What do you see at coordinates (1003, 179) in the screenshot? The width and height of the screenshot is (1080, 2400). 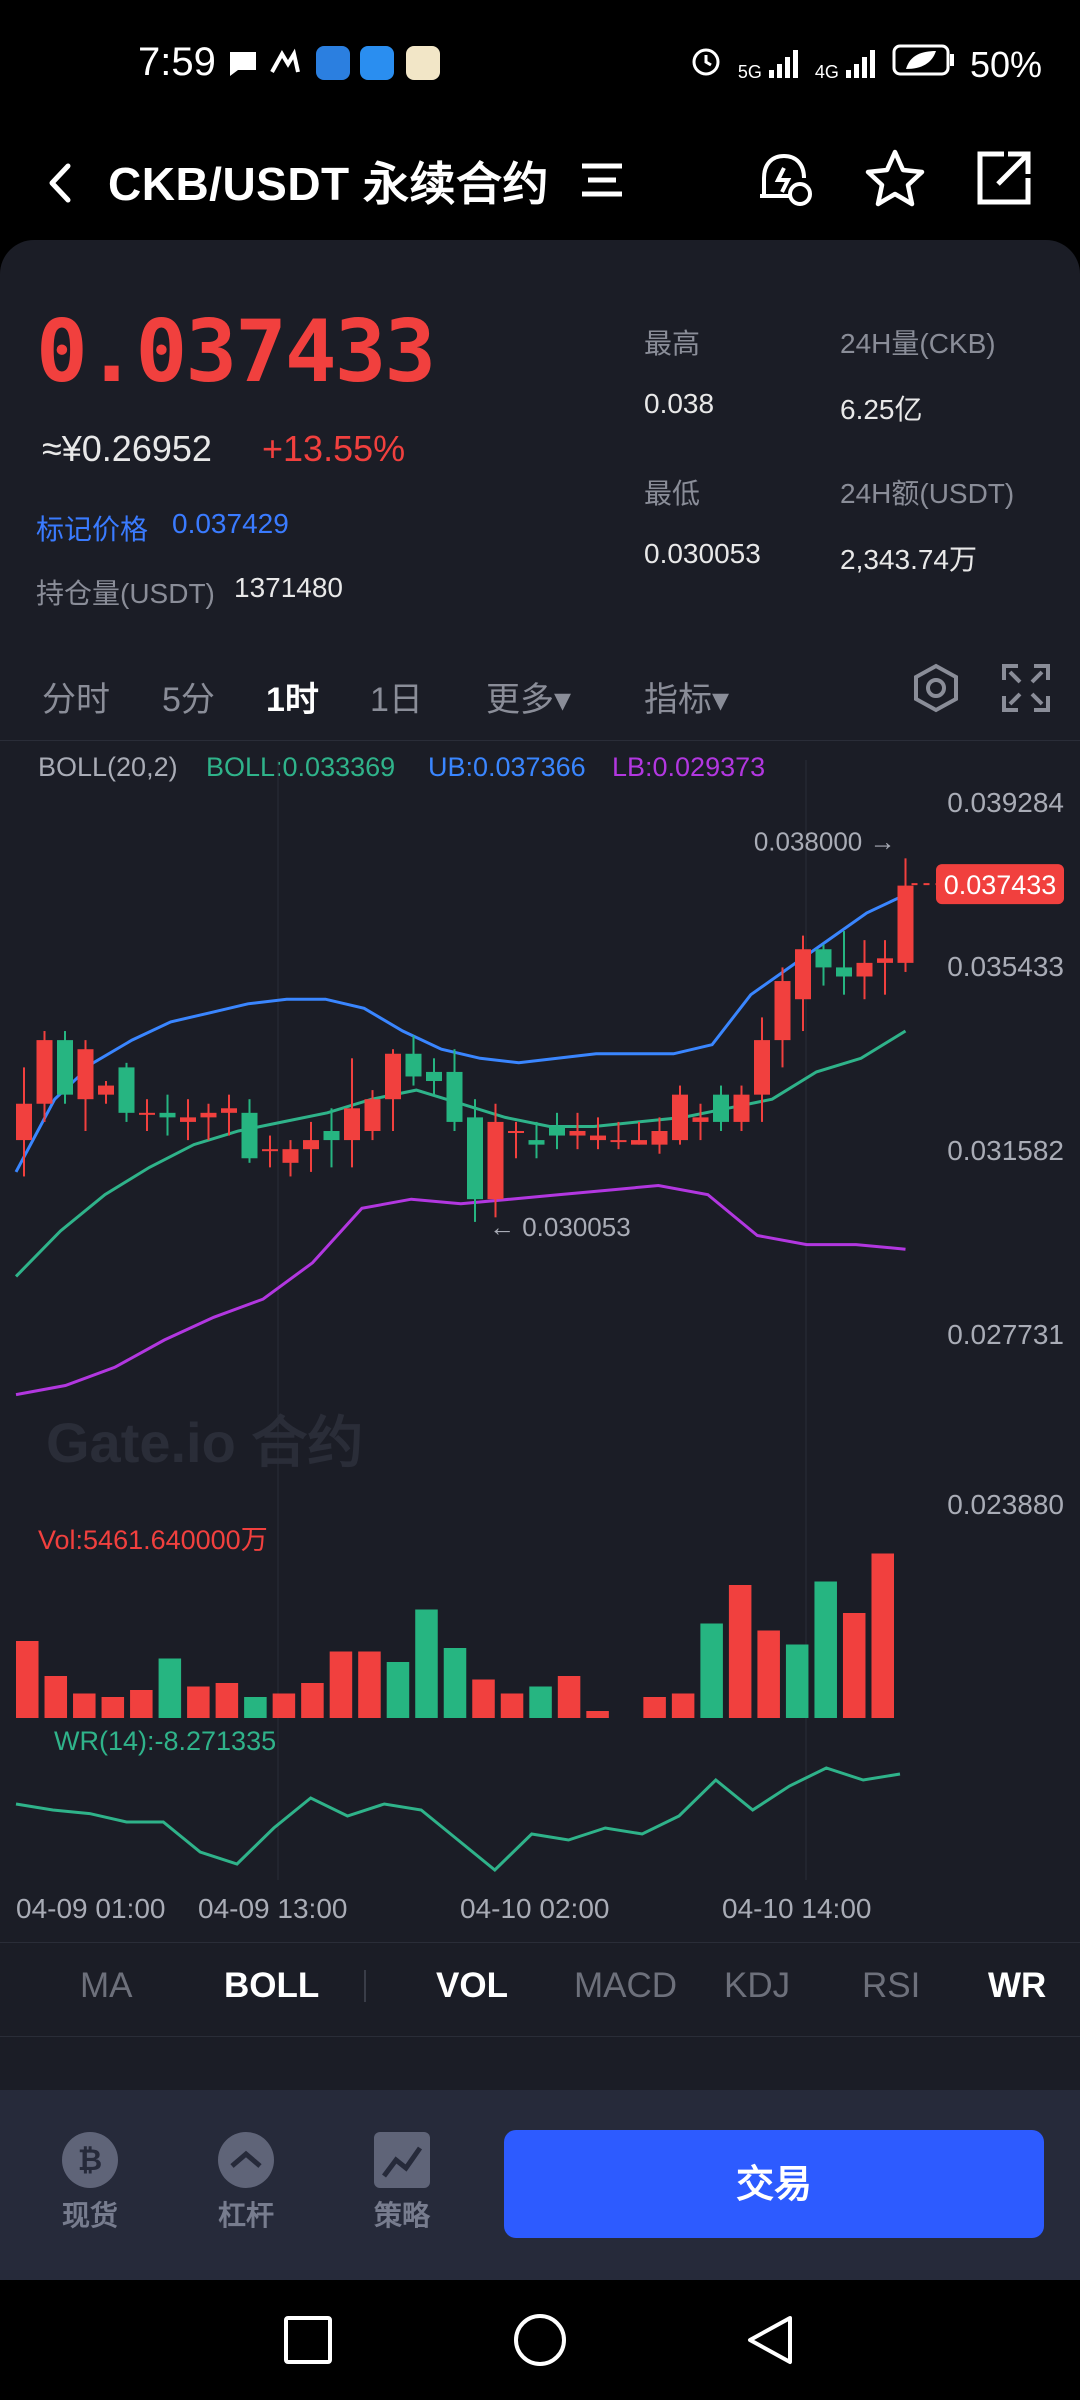 I see `share-icon` at bounding box center [1003, 179].